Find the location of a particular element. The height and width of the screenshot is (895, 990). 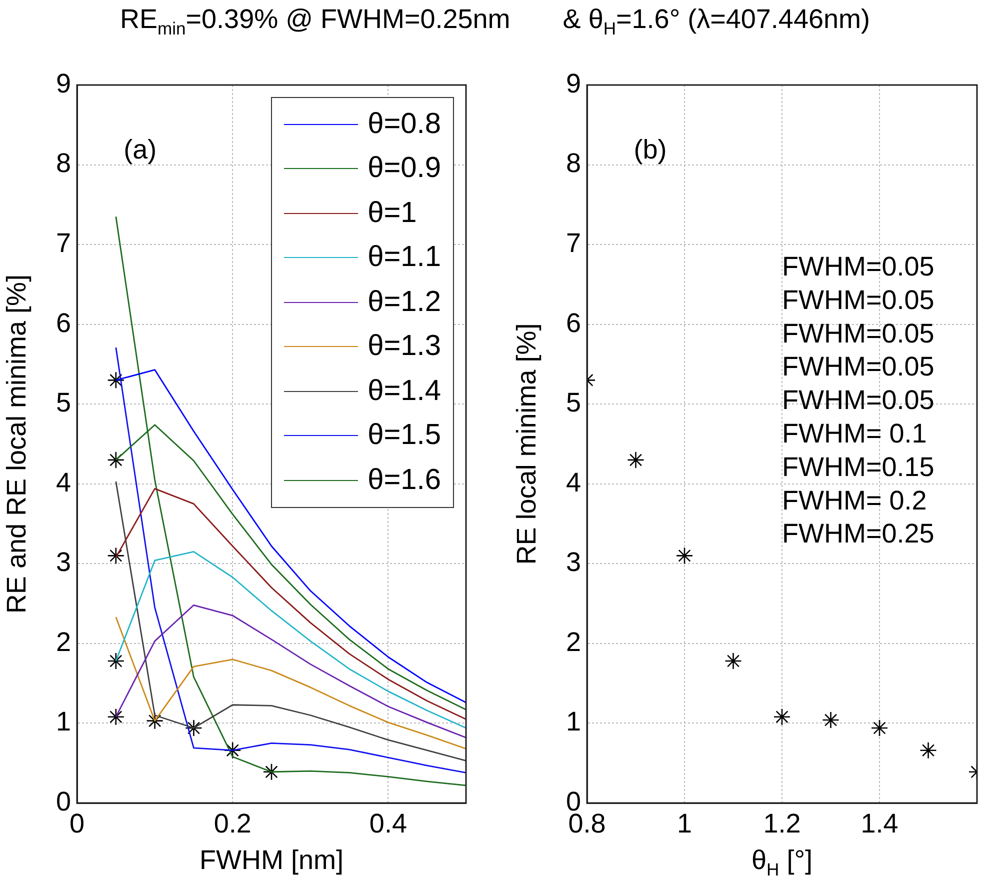

y-tick-label: 0 is located at coordinates (63, 801).